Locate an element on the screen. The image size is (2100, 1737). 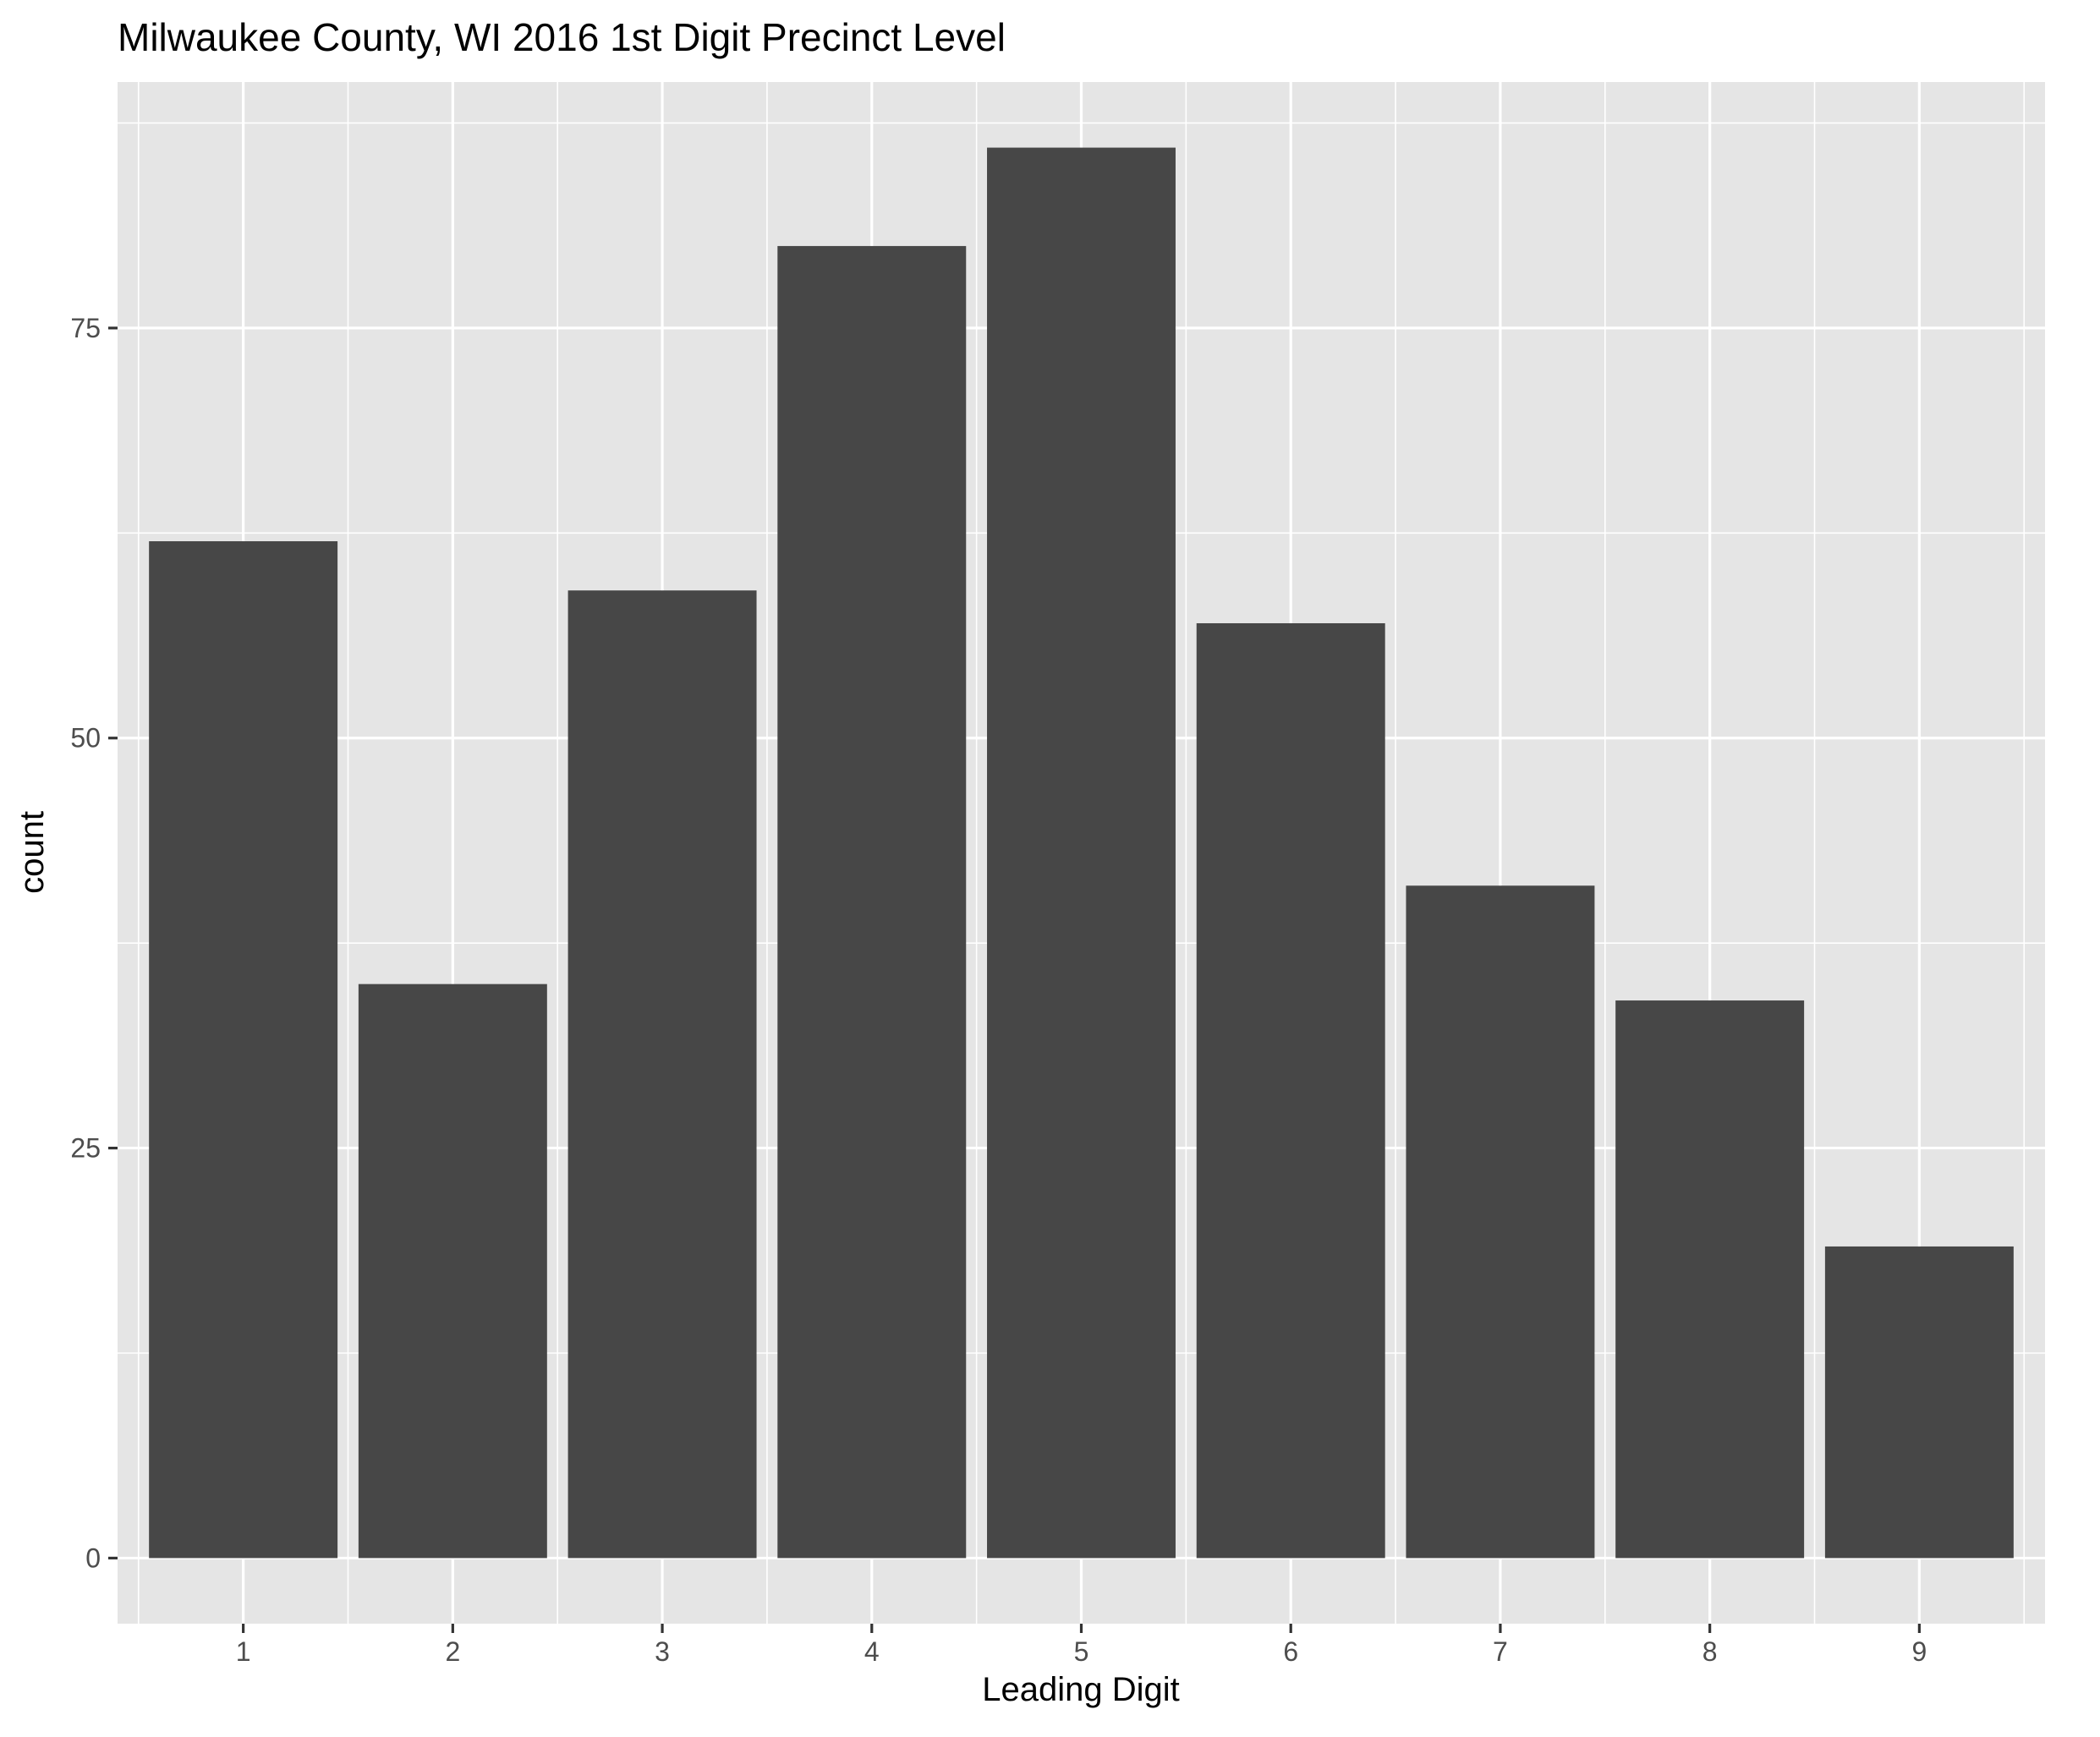
x-tick-label: 2 is located at coordinates (452, 1651).